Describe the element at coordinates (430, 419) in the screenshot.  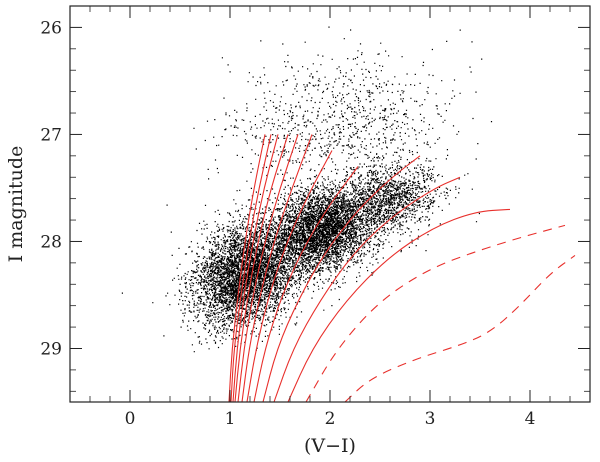
I see `x-tick-label: 3` at that location.